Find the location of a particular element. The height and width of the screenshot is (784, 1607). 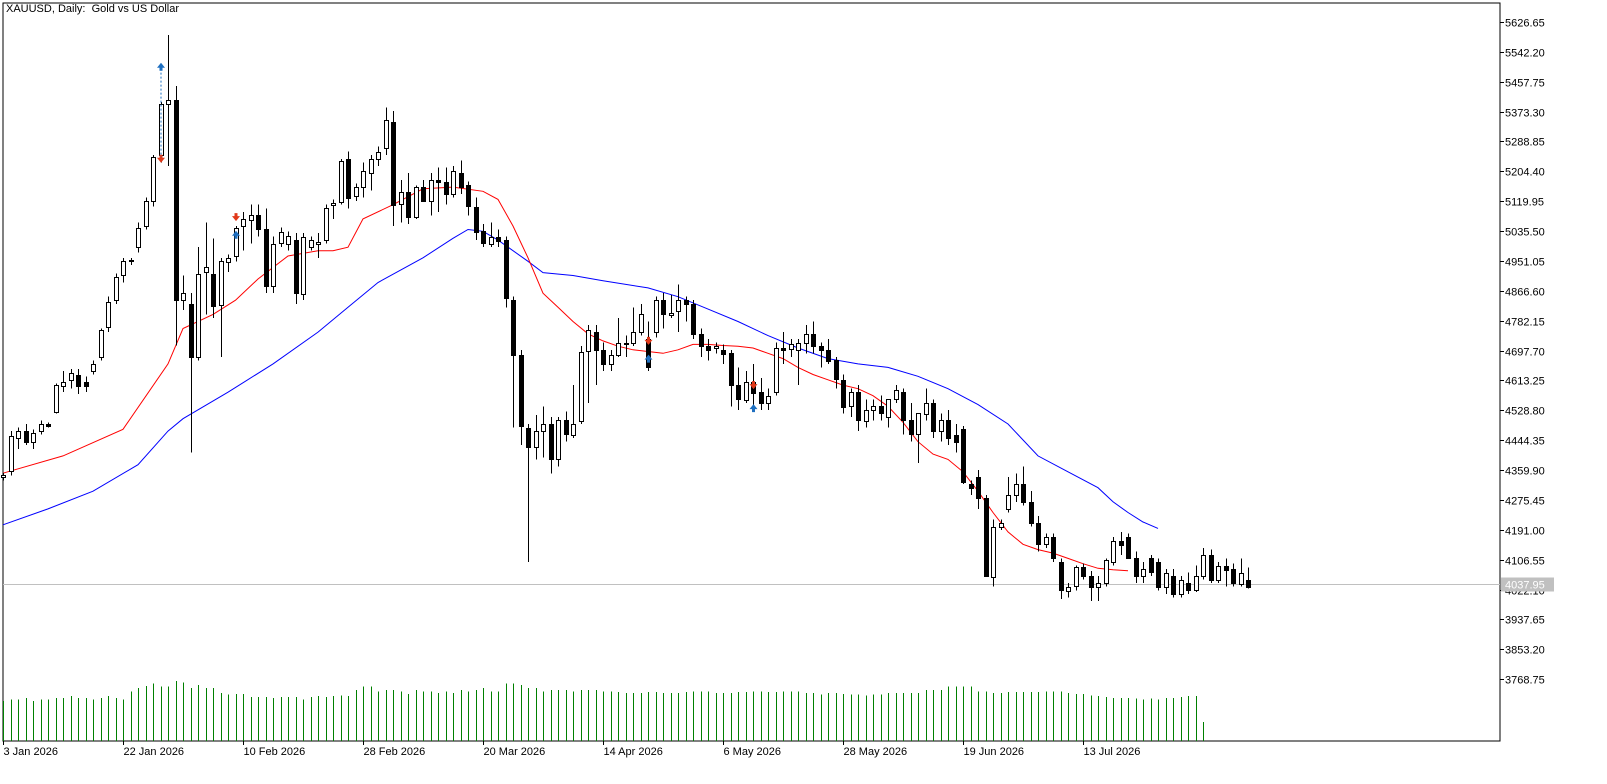

y-axis-tick-label: 5204.40 is located at coordinates (1525, 173).